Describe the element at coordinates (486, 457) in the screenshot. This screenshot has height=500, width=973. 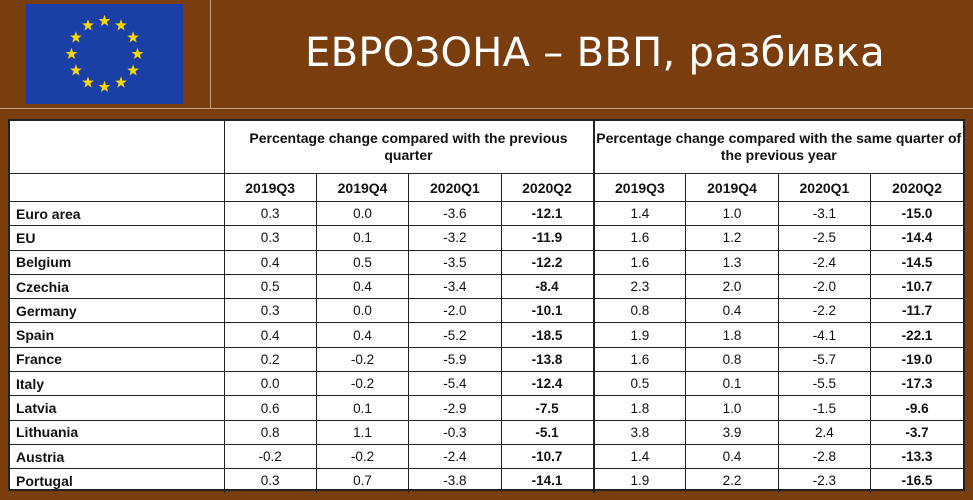
I see `table-row: Austria -0.2 -0.2 -2.4 -10.7 1.4 0.4 -2.8 -13.3` at that location.